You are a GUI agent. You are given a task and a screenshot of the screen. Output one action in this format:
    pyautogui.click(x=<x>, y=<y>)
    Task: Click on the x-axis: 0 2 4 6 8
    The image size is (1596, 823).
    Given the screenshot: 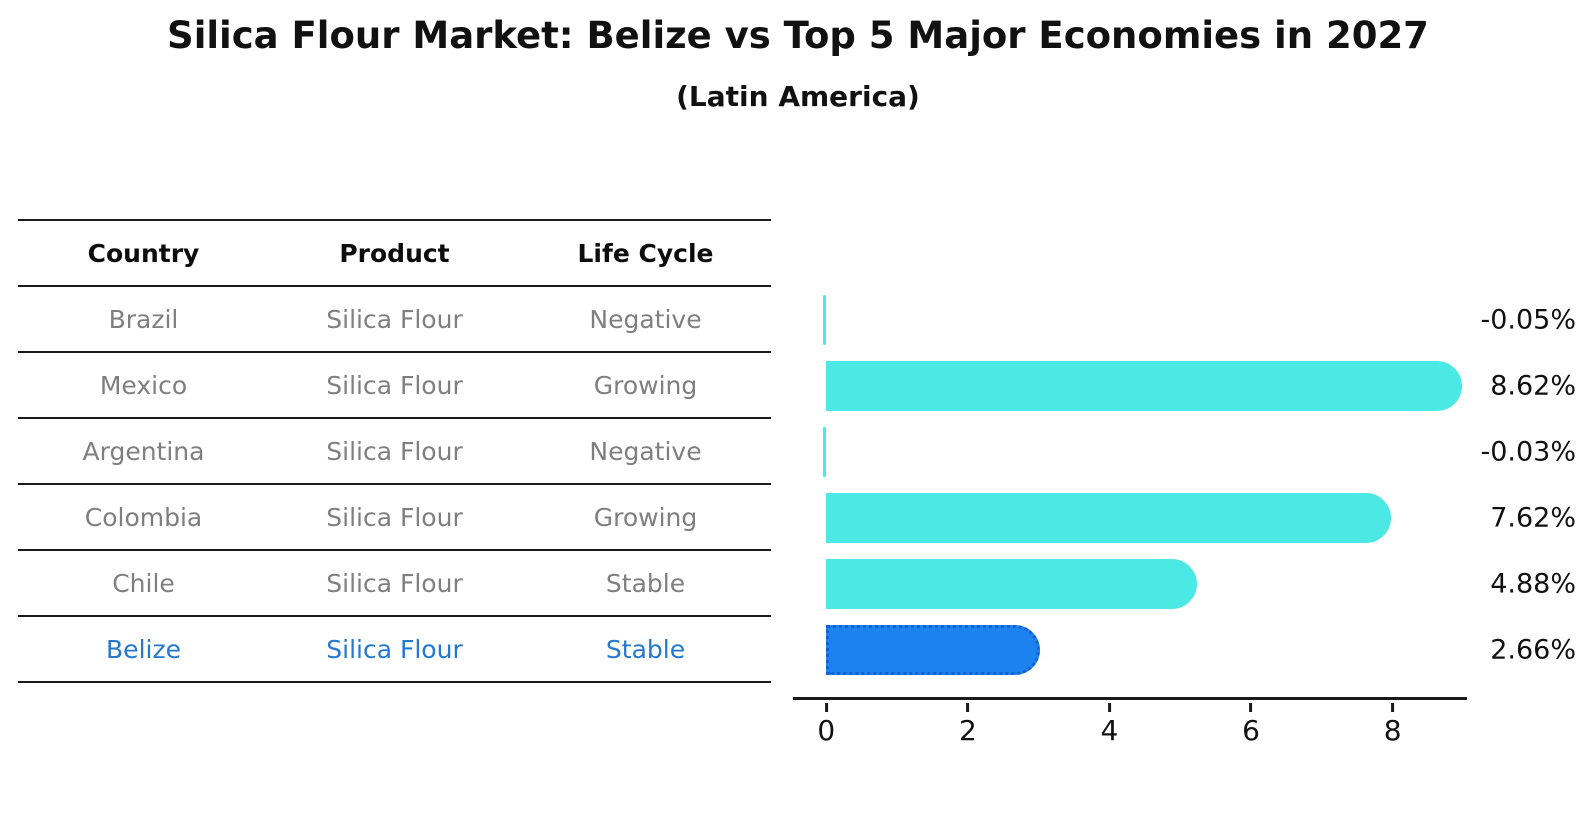 What is the action you would take?
    pyautogui.click(x=1130, y=733)
    